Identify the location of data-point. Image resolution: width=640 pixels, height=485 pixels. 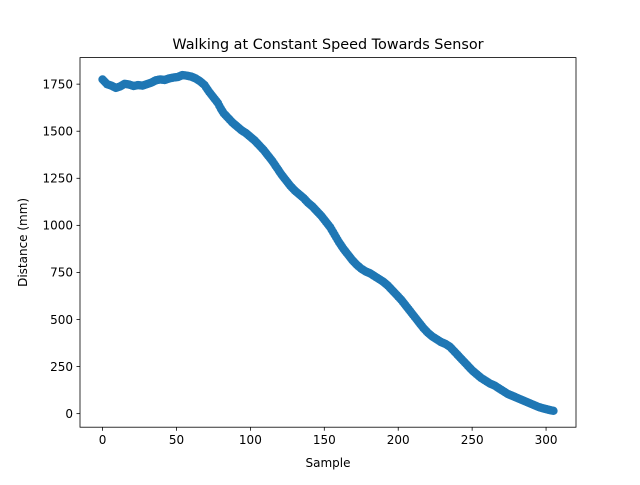
(553, 411).